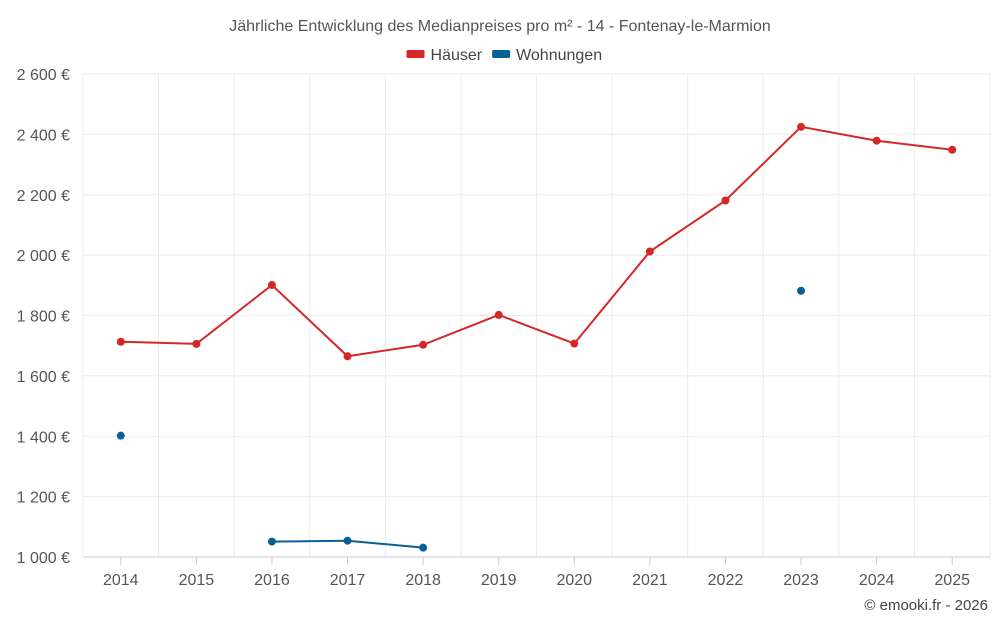 This screenshot has width=1000, height=625. Describe the element at coordinates (423, 580) in the screenshot. I see `x-tick-label: 2018` at that location.